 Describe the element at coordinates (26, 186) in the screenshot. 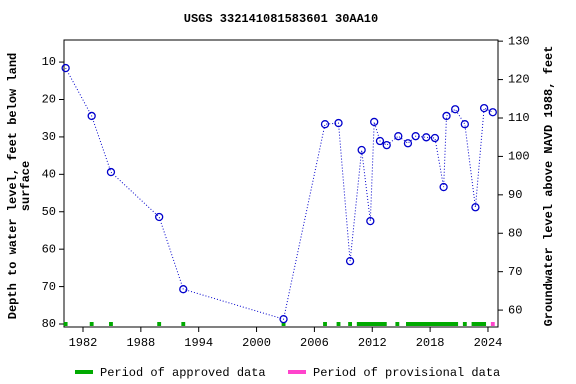

I see `y-axis-label: surface` at that location.